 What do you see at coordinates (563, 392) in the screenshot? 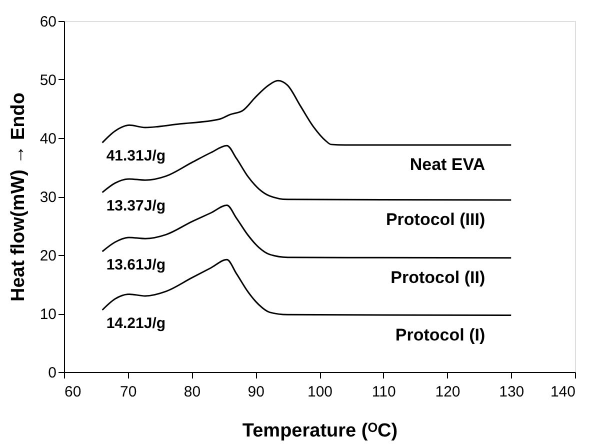
I see `x-tick-label: 140` at bounding box center [563, 392].